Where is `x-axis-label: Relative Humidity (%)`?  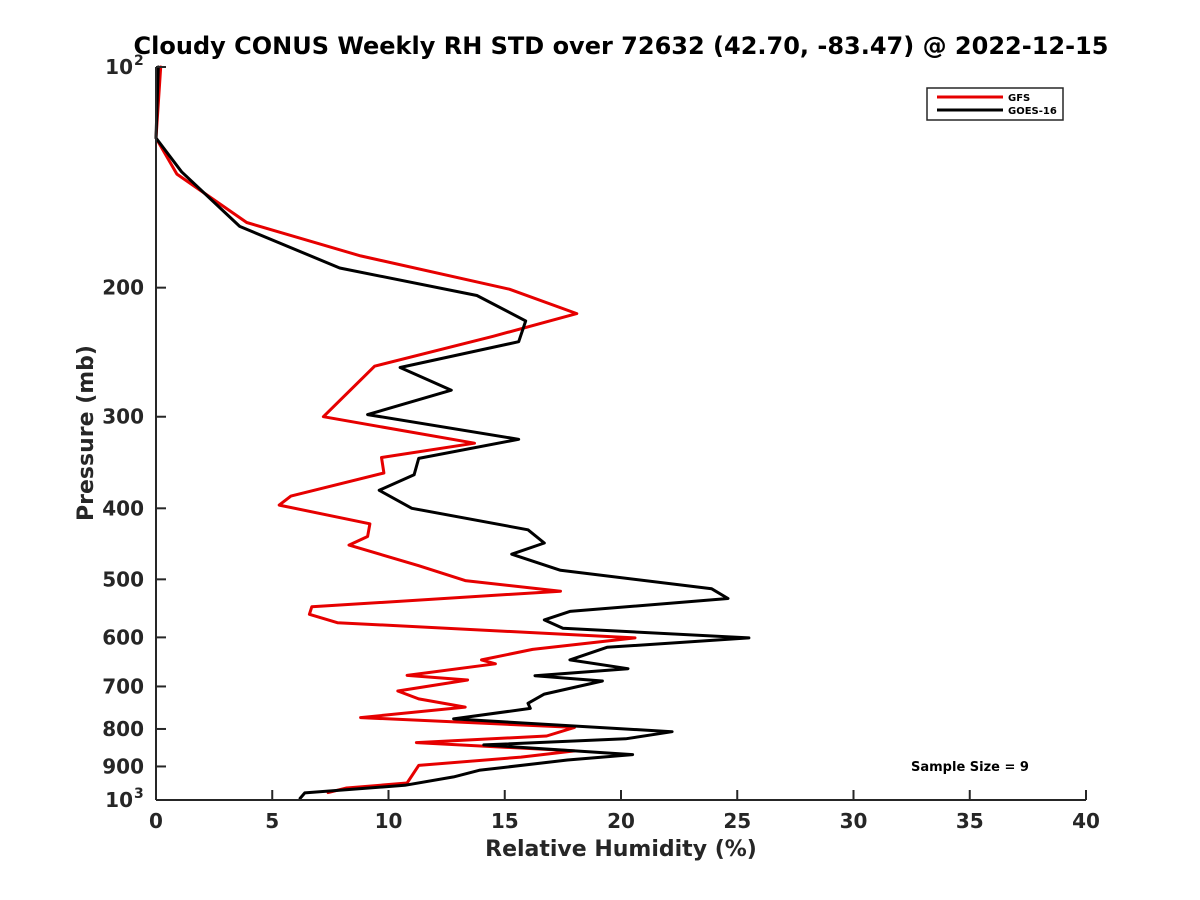 x-axis-label: Relative Humidity (%) is located at coordinates (621, 849).